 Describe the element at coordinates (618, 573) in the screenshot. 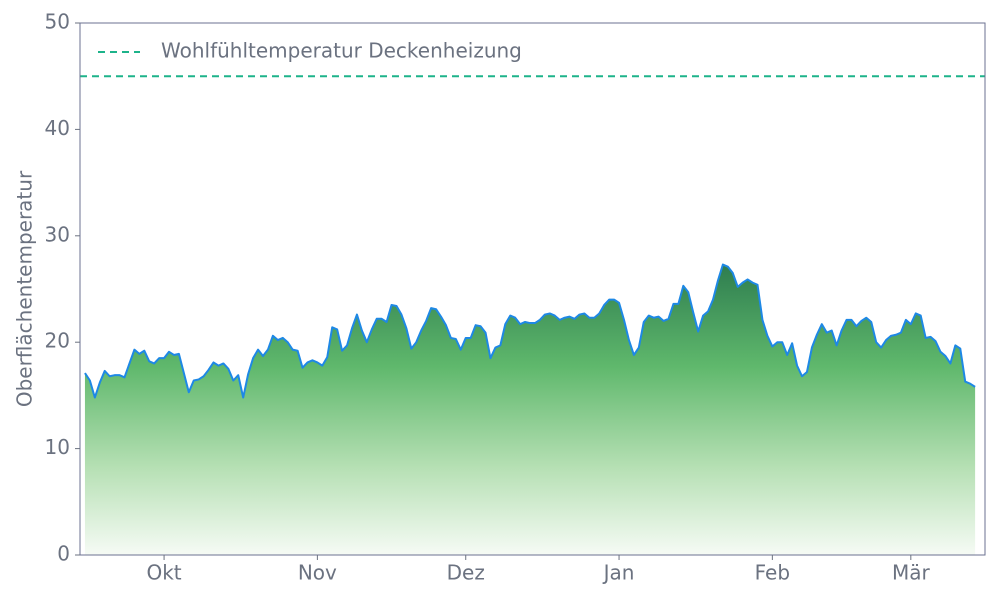

I see `x-tick-label: Jan` at that location.